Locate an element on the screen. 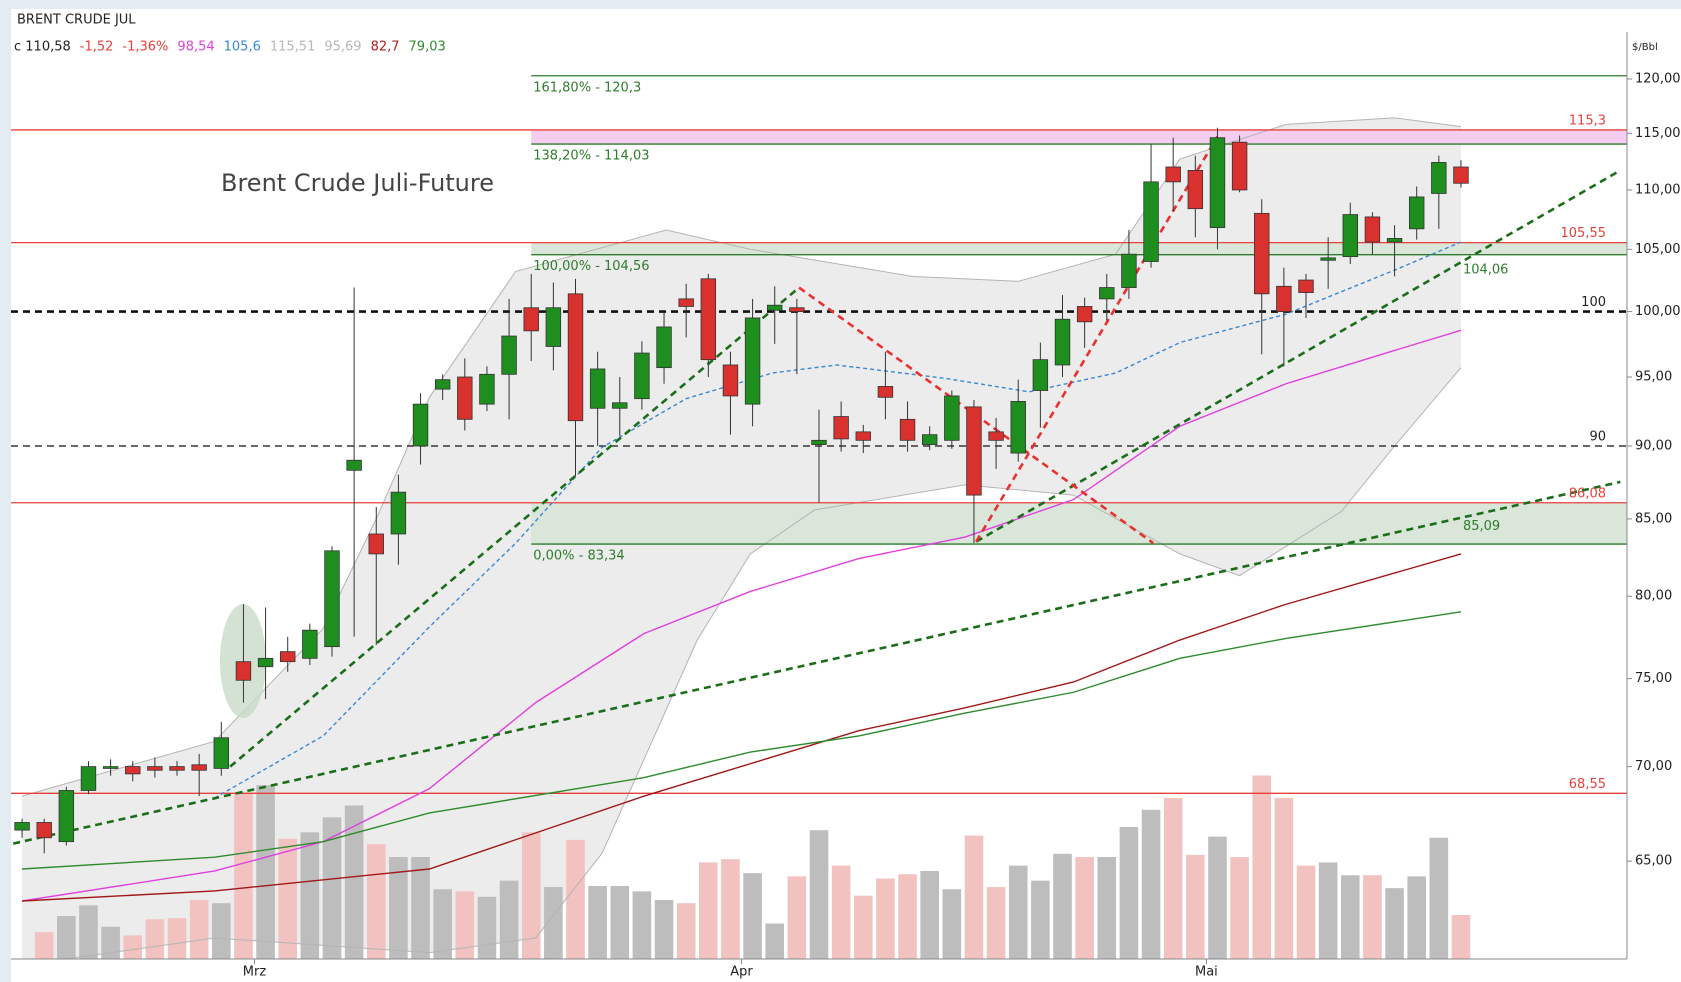 This screenshot has height=982, width=1681. header-value: 98,54 is located at coordinates (195, 47).